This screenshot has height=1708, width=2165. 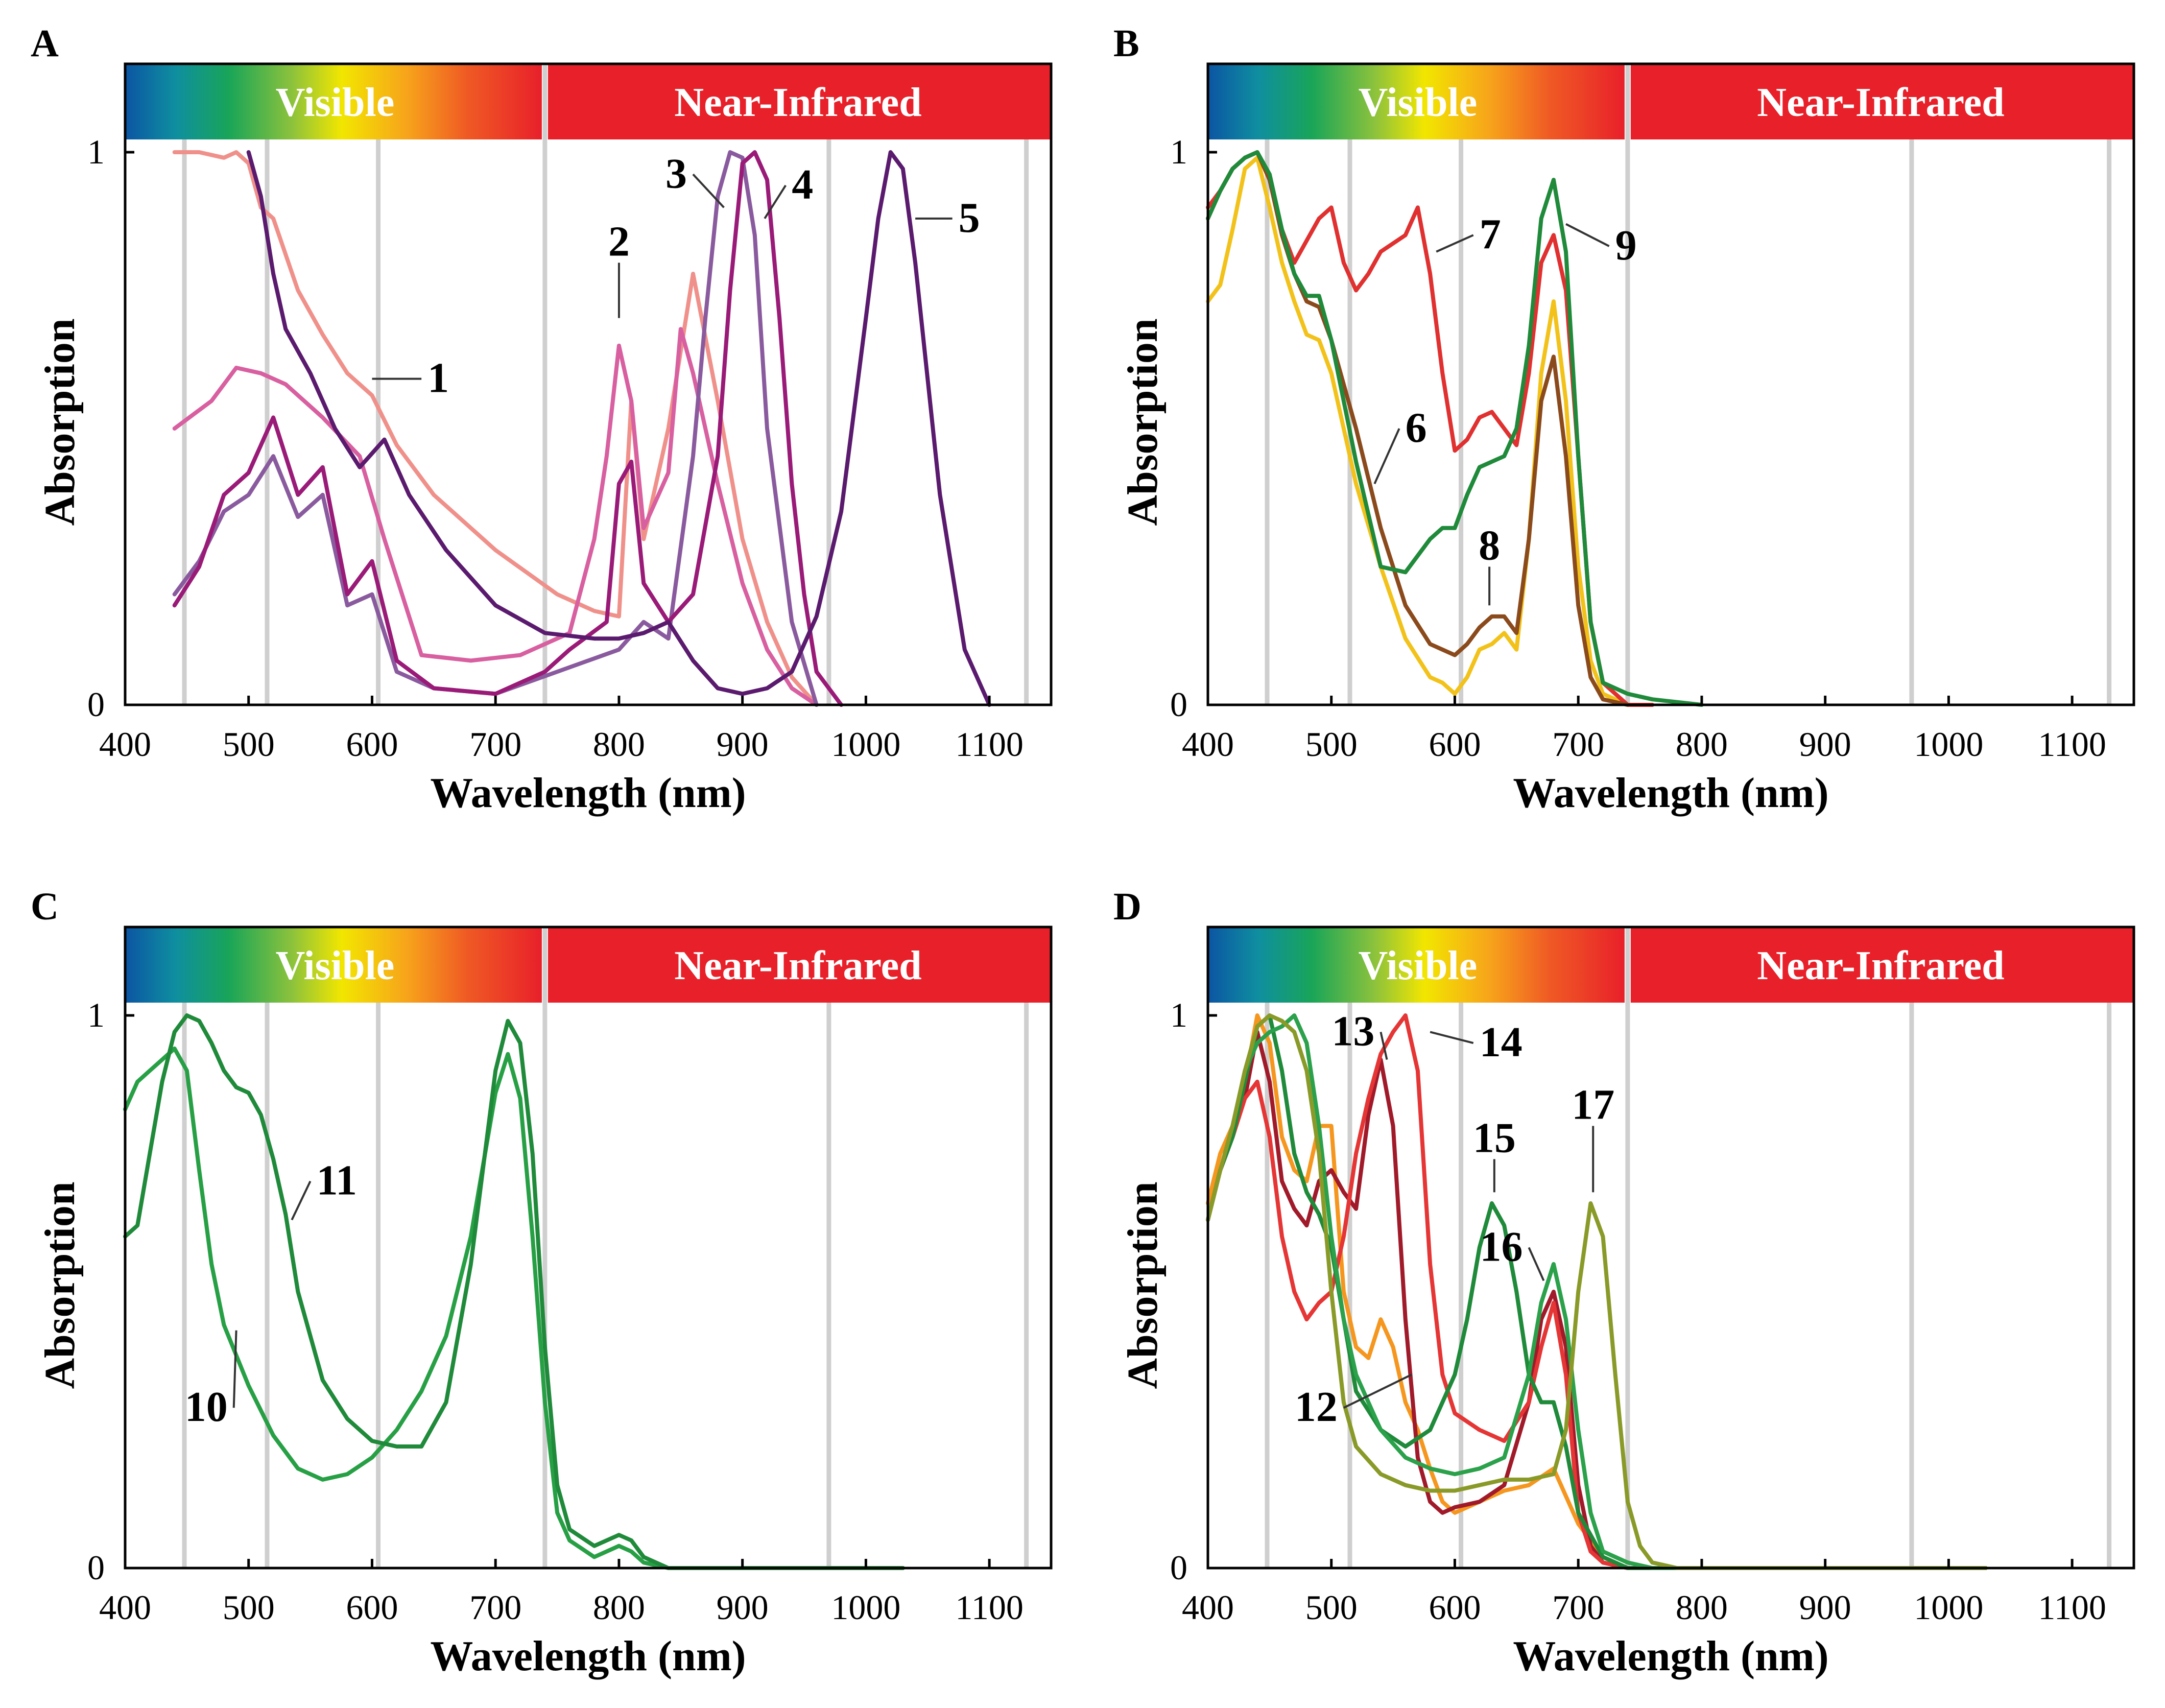 What do you see at coordinates (125, 1607) in the screenshot?
I see `panel-c-x-tick-label: 400` at bounding box center [125, 1607].